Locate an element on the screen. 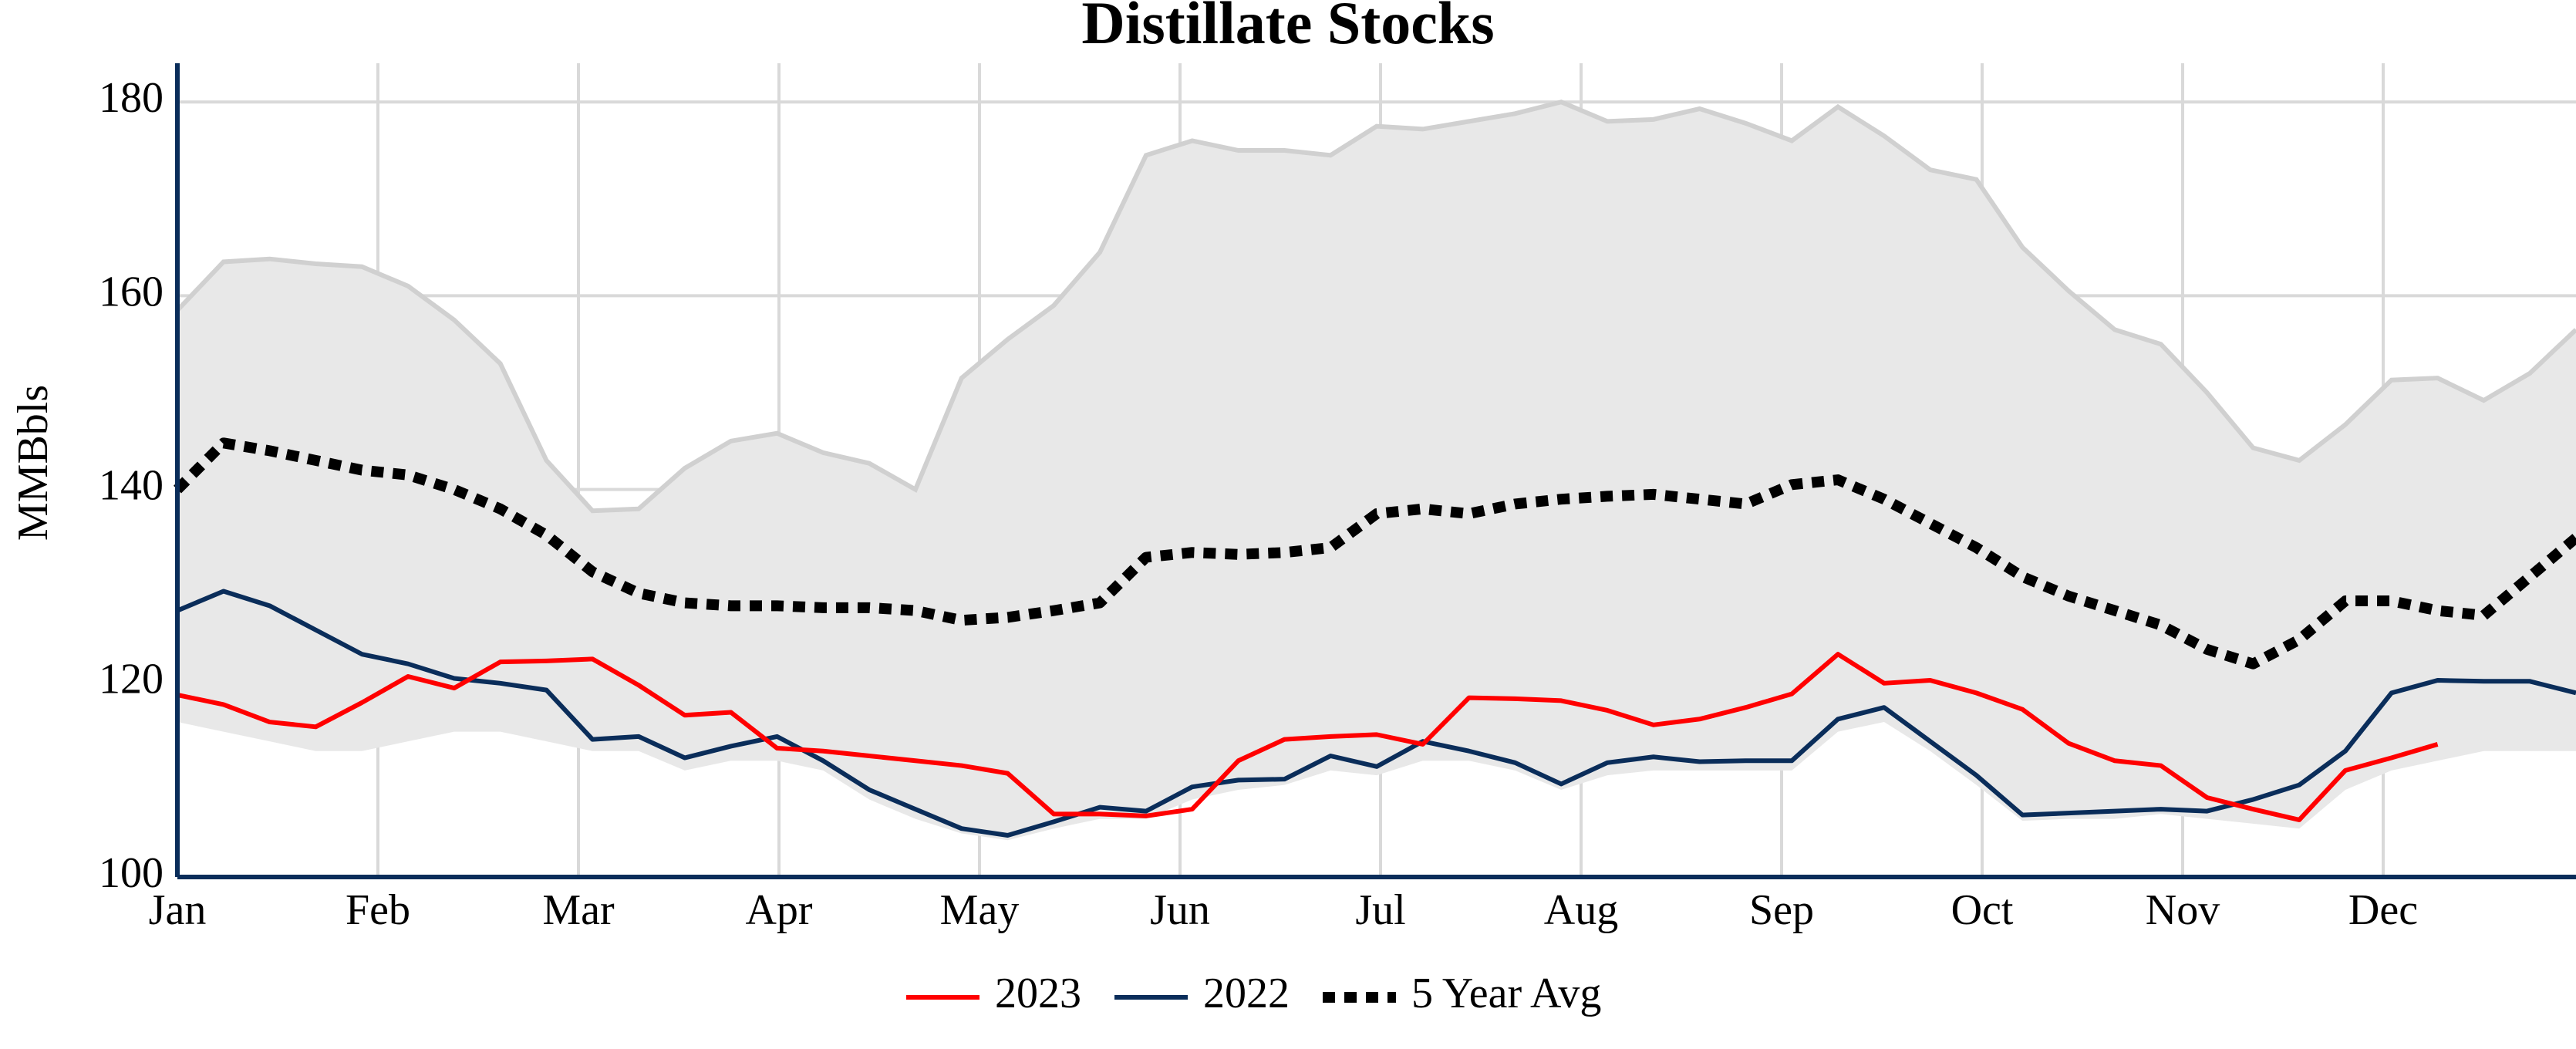  x-tick-label: Aug is located at coordinates (1581, 910).